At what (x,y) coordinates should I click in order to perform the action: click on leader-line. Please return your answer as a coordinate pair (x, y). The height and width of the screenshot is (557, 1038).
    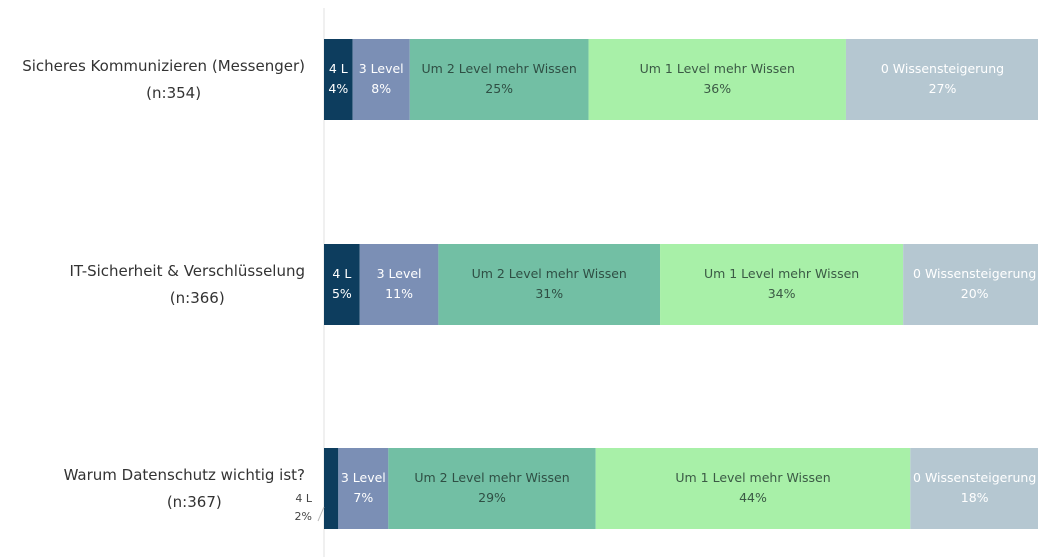
    Looking at the image, I should click on (321, 514).